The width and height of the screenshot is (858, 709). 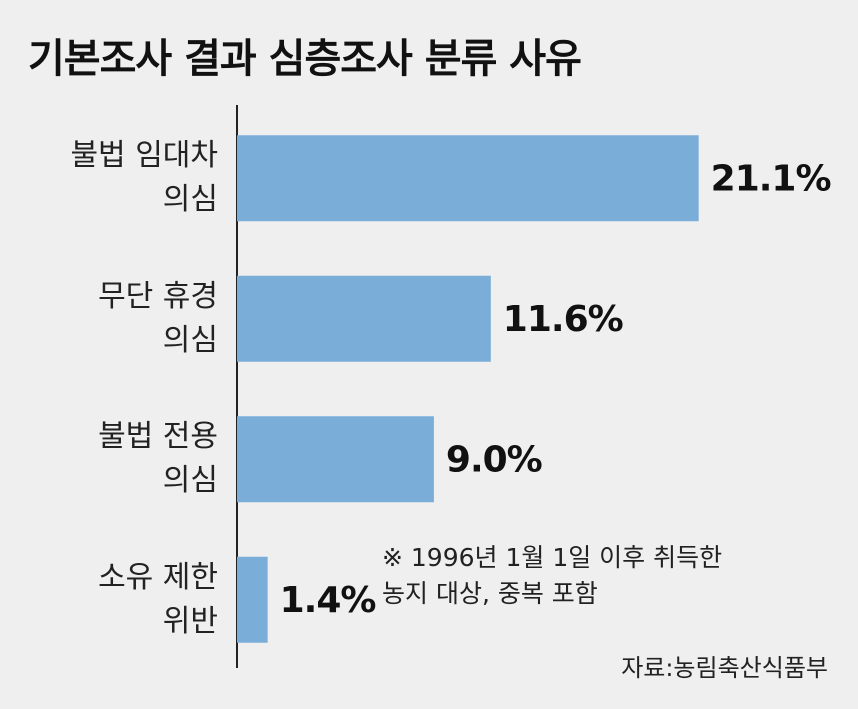 What do you see at coordinates (563, 319) in the screenshot?
I see `value-label: 11.6%` at bounding box center [563, 319].